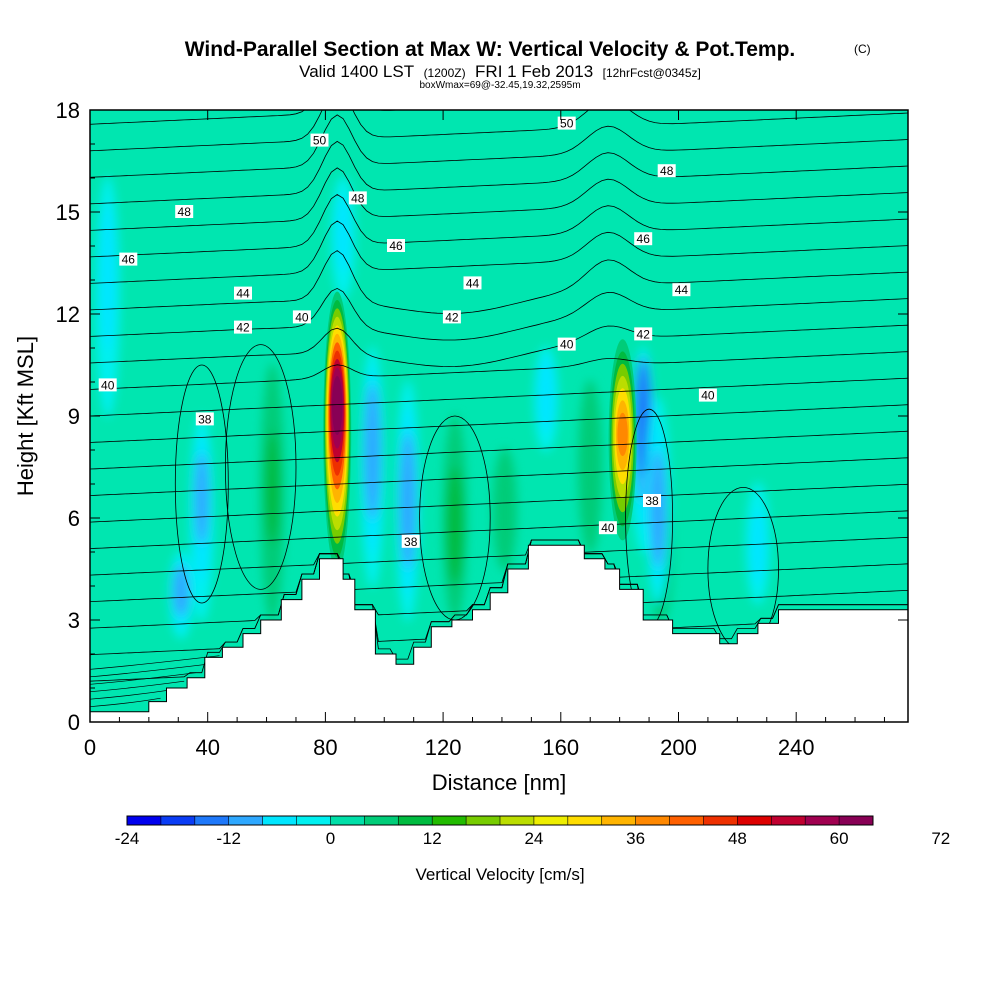  I want to click on isentrope-label: 50, so click(566, 123).